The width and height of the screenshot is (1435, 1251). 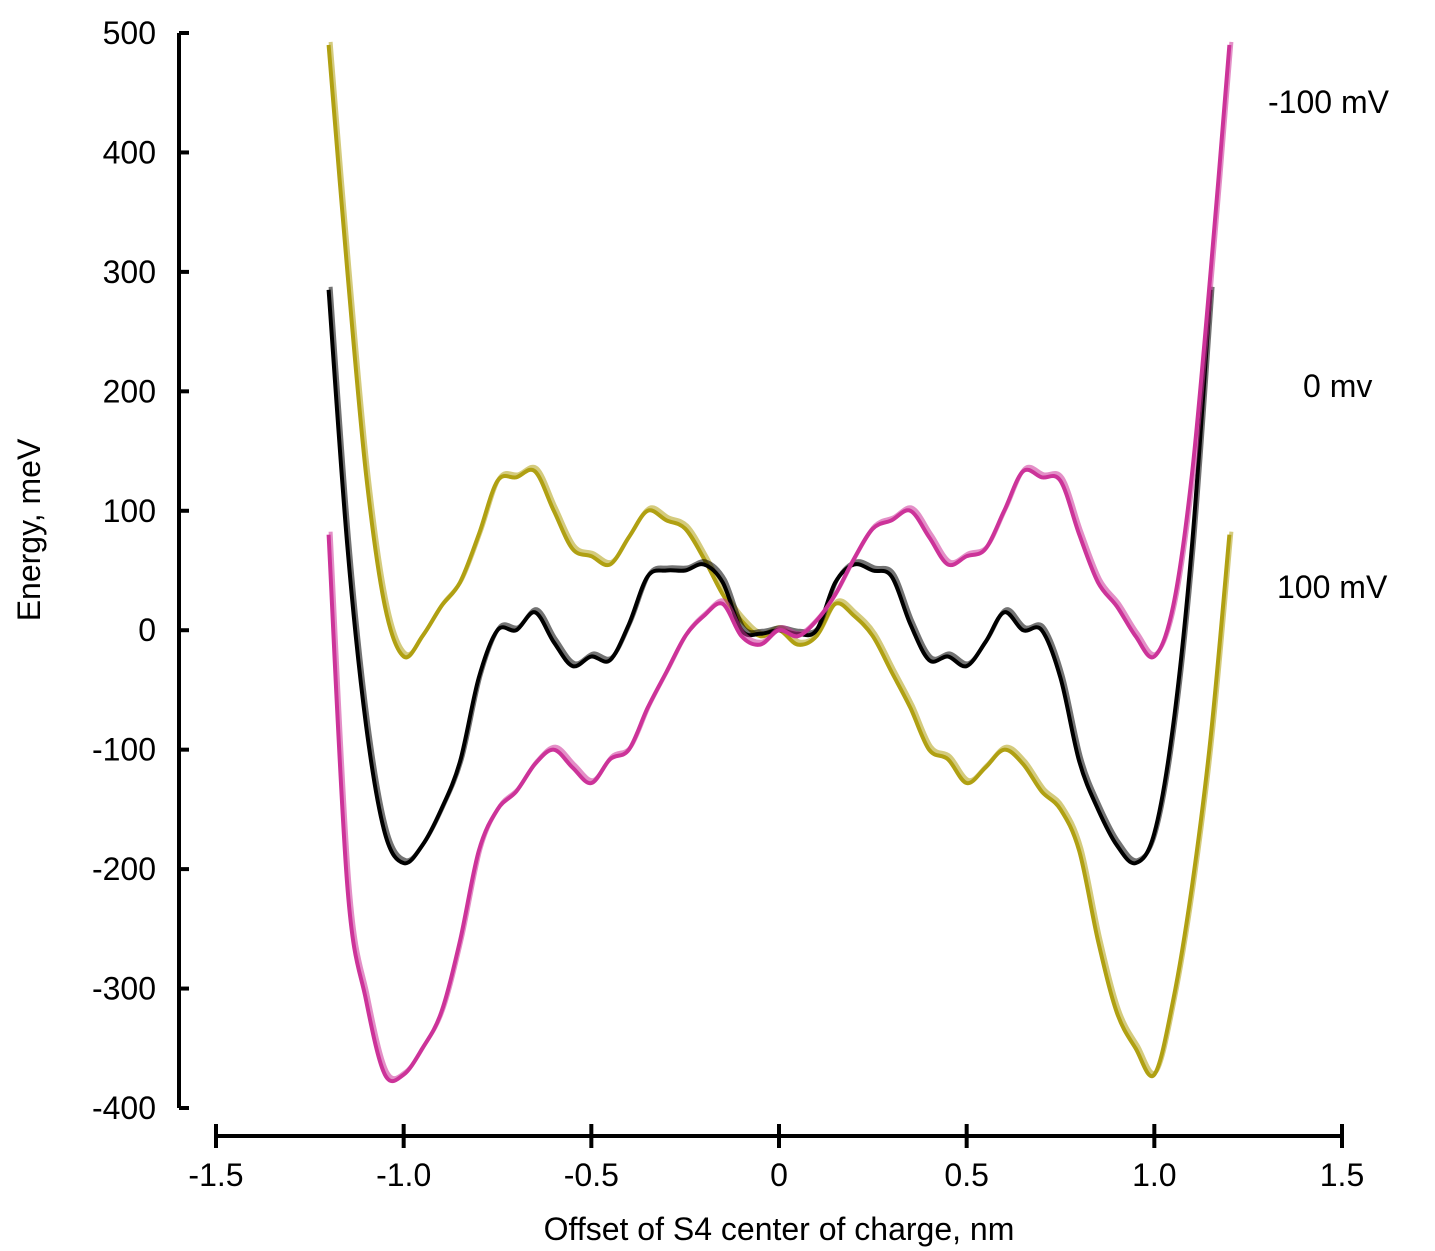 I want to click on y-axis-ticks: 500 400 300 200 100 0 -100 -200 -300 -400, so click(x=140, y=570).